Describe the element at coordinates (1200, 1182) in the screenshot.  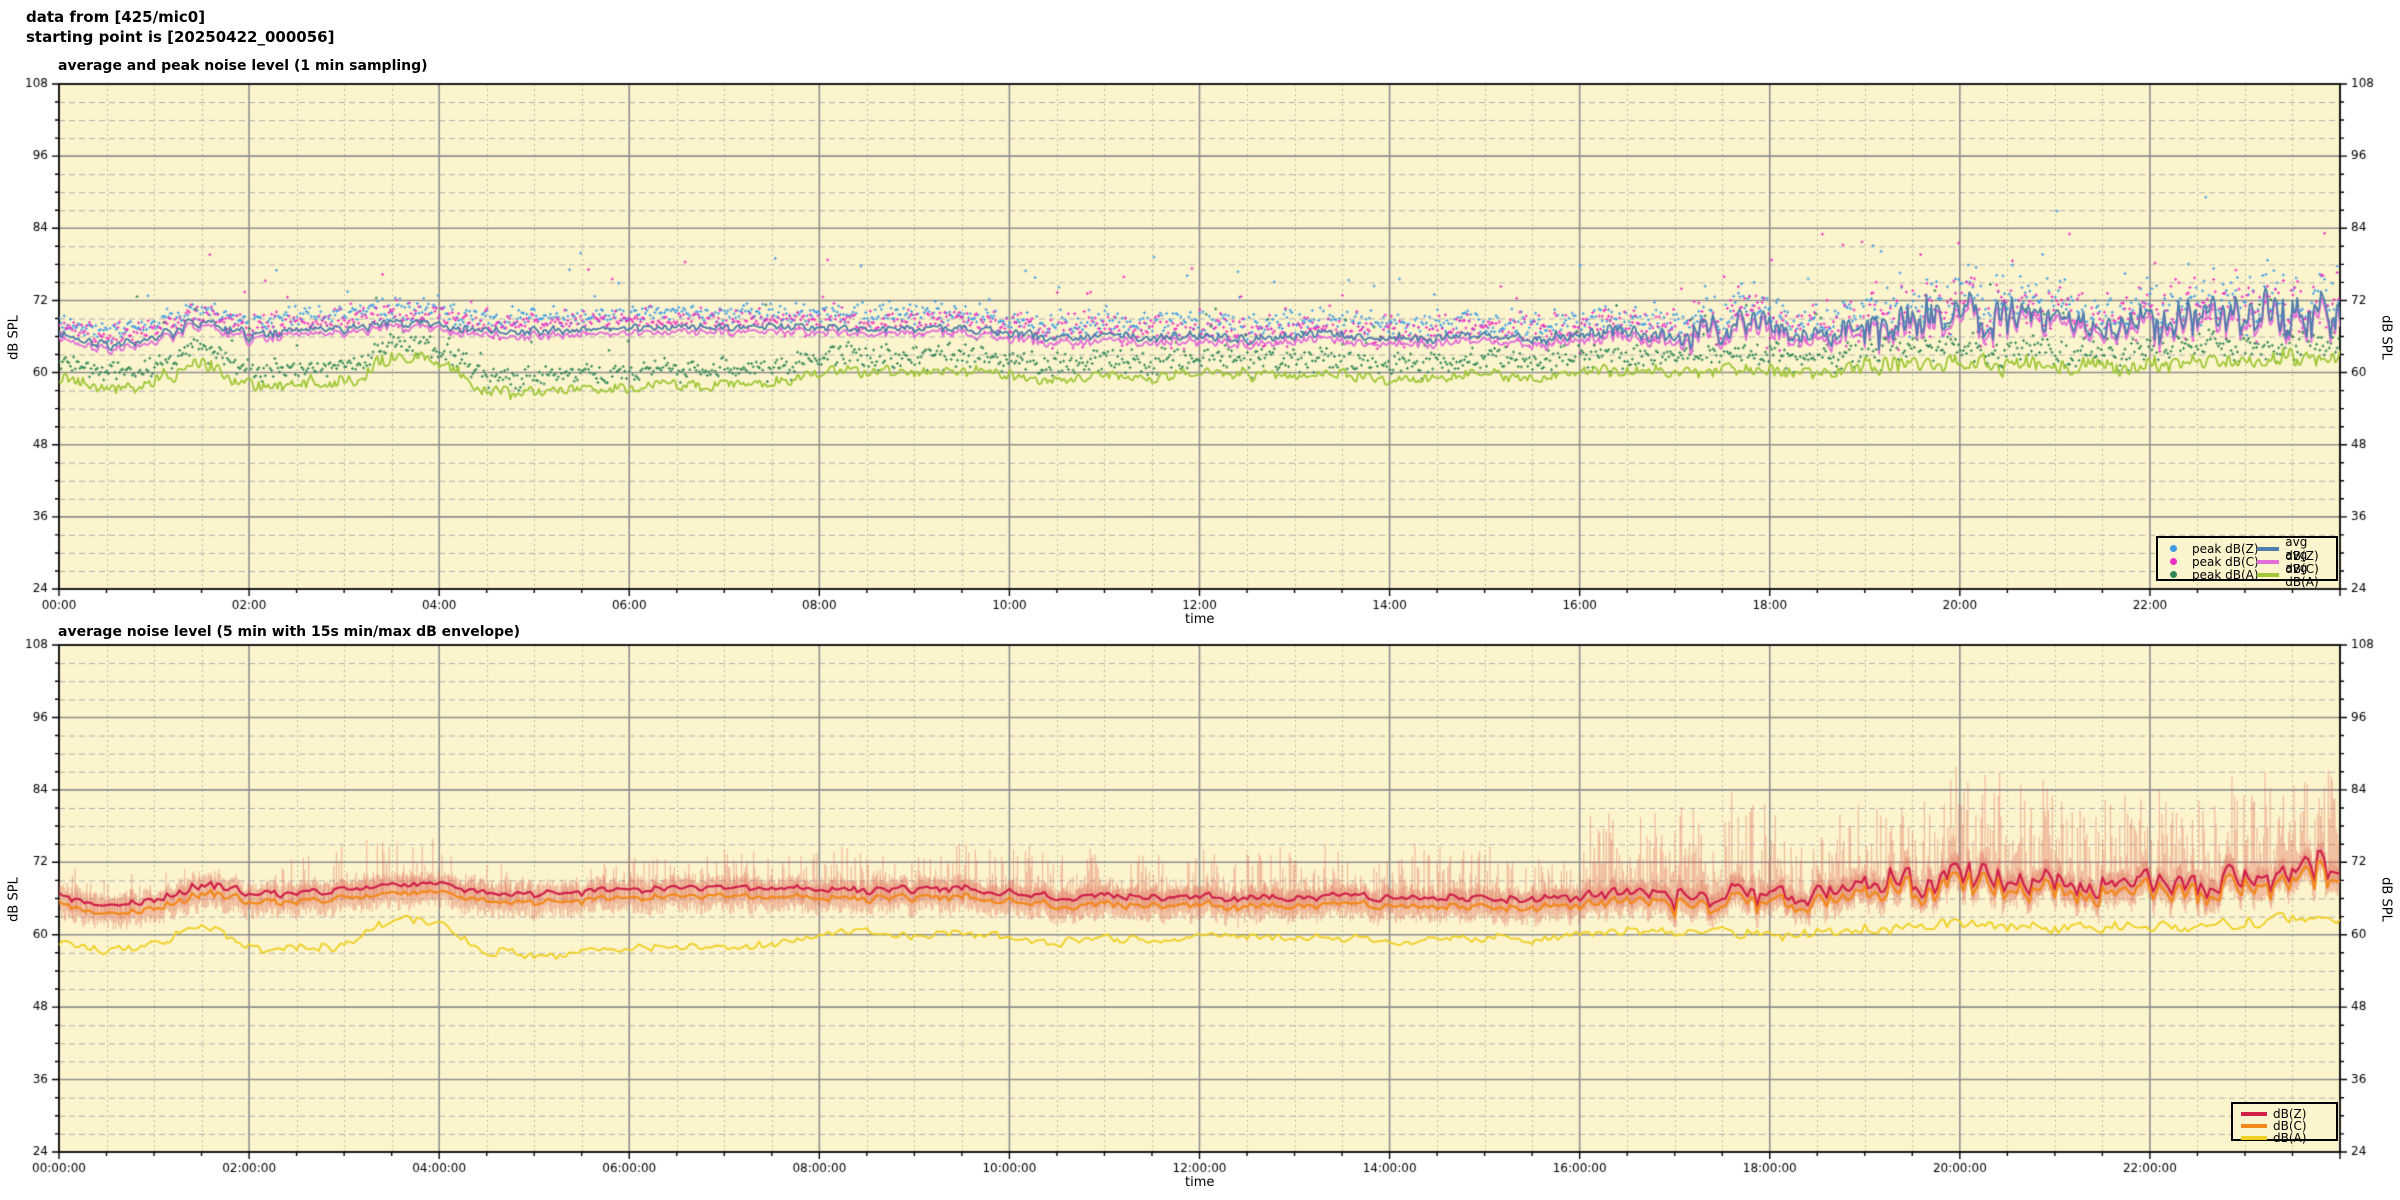
I see `chart2-x-axis-label: time` at that location.